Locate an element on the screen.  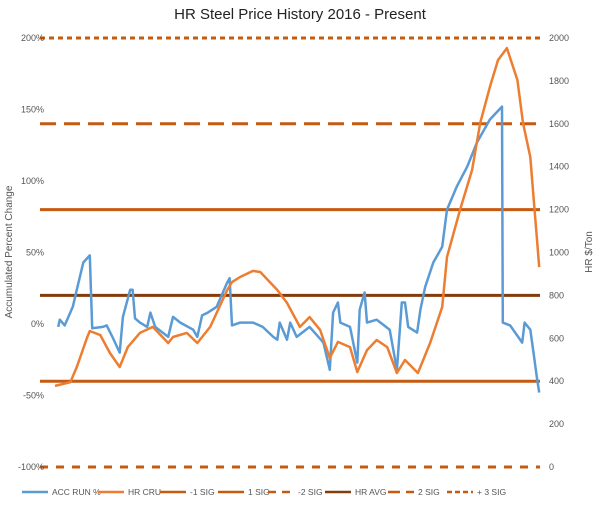
y-tick-label: 200% is located at coordinates (32, 38).